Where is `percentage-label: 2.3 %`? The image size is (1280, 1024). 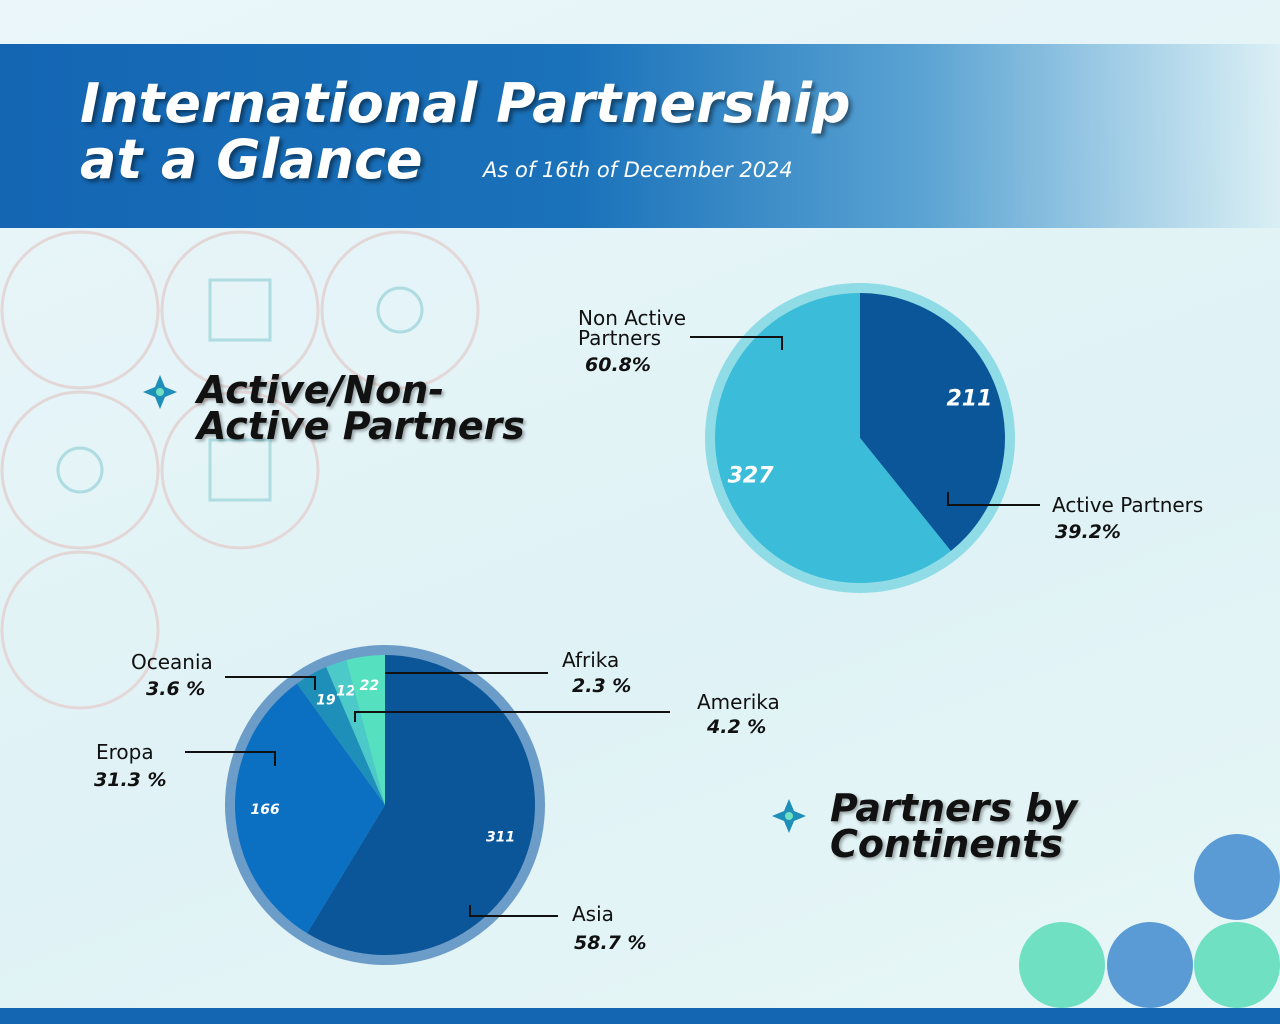 percentage-label: 2.3 % is located at coordinates (602, 686).